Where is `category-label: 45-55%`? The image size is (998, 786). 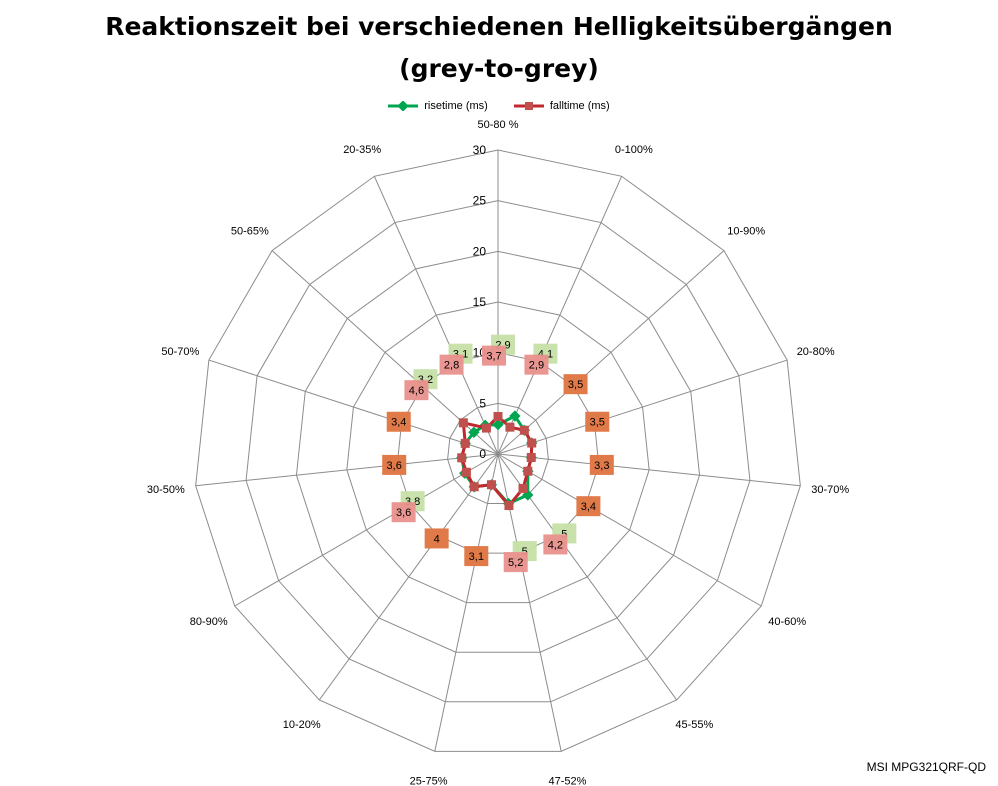
category-label: 45-55% is located at coordinates (694, 725).